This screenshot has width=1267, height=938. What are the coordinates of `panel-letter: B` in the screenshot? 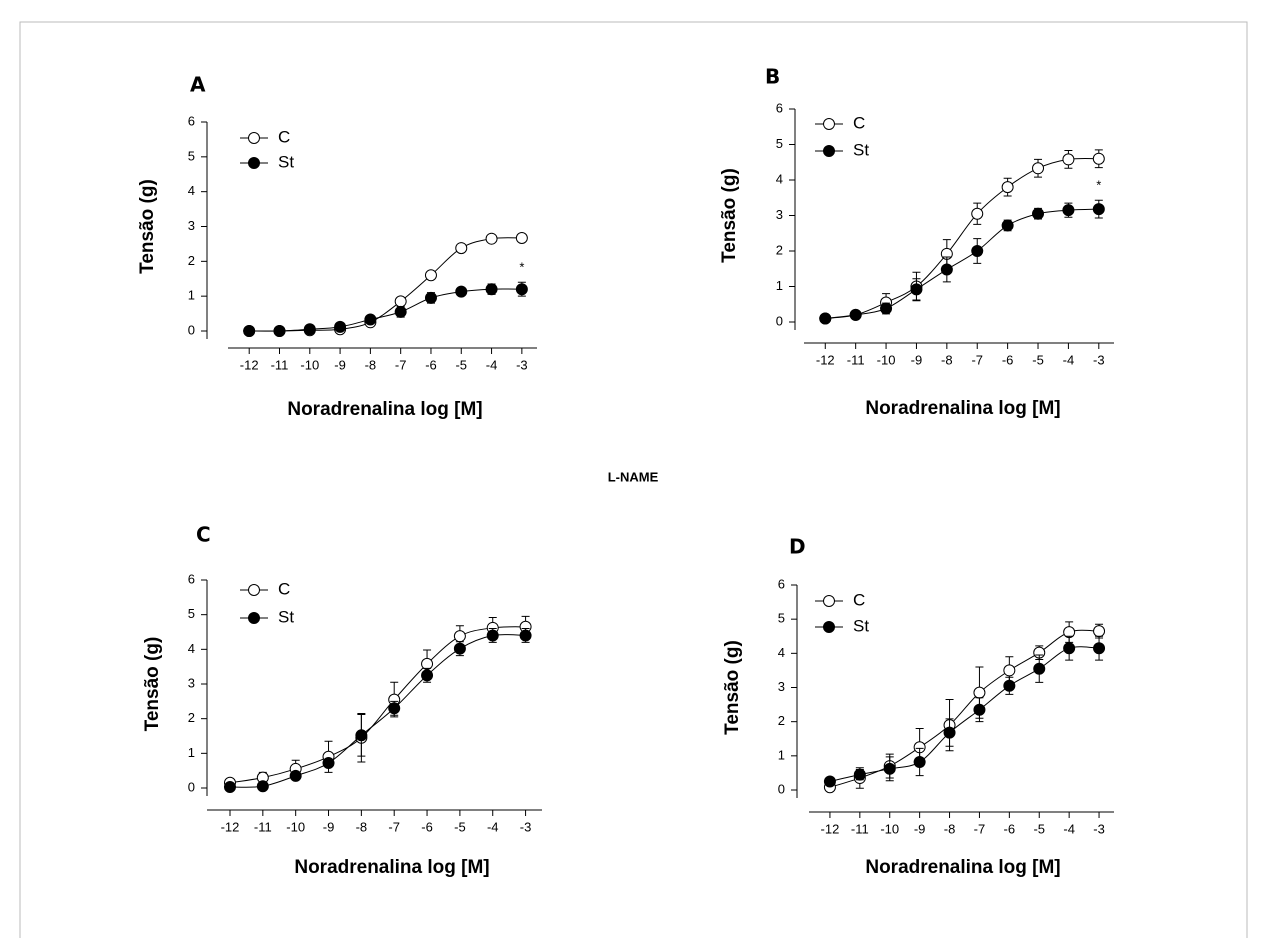 It's located at (772, 77).